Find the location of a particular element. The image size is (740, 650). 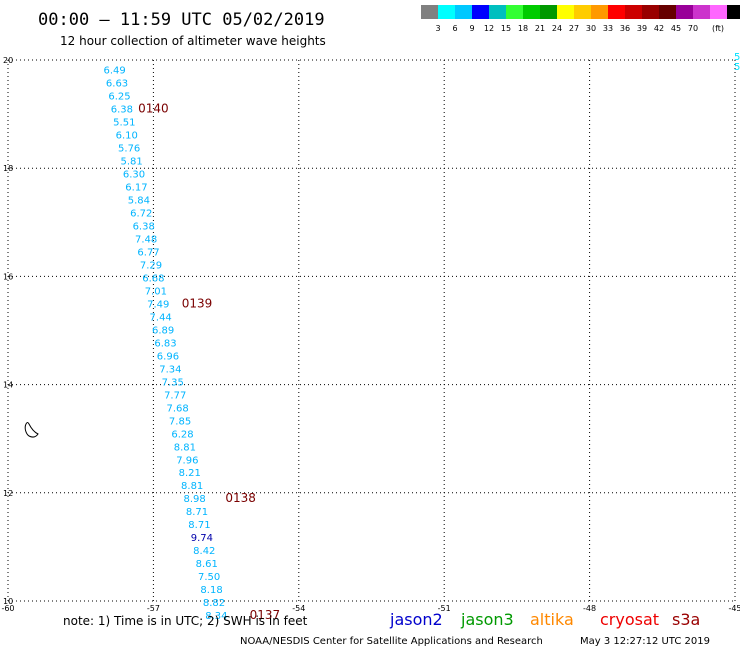

wave-height-value: 6.30 is located at coordinates (134, 175).